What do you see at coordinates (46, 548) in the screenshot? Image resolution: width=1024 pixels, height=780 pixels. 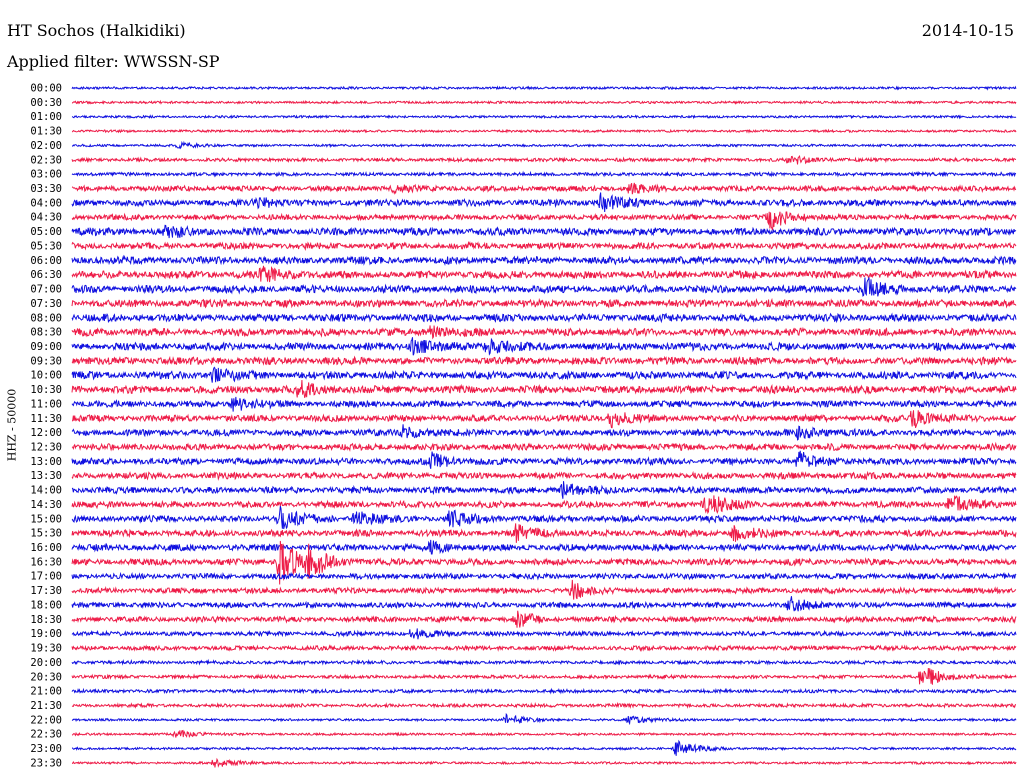 I see `row-time-label: 16:00` at bounding box center [46, 548].